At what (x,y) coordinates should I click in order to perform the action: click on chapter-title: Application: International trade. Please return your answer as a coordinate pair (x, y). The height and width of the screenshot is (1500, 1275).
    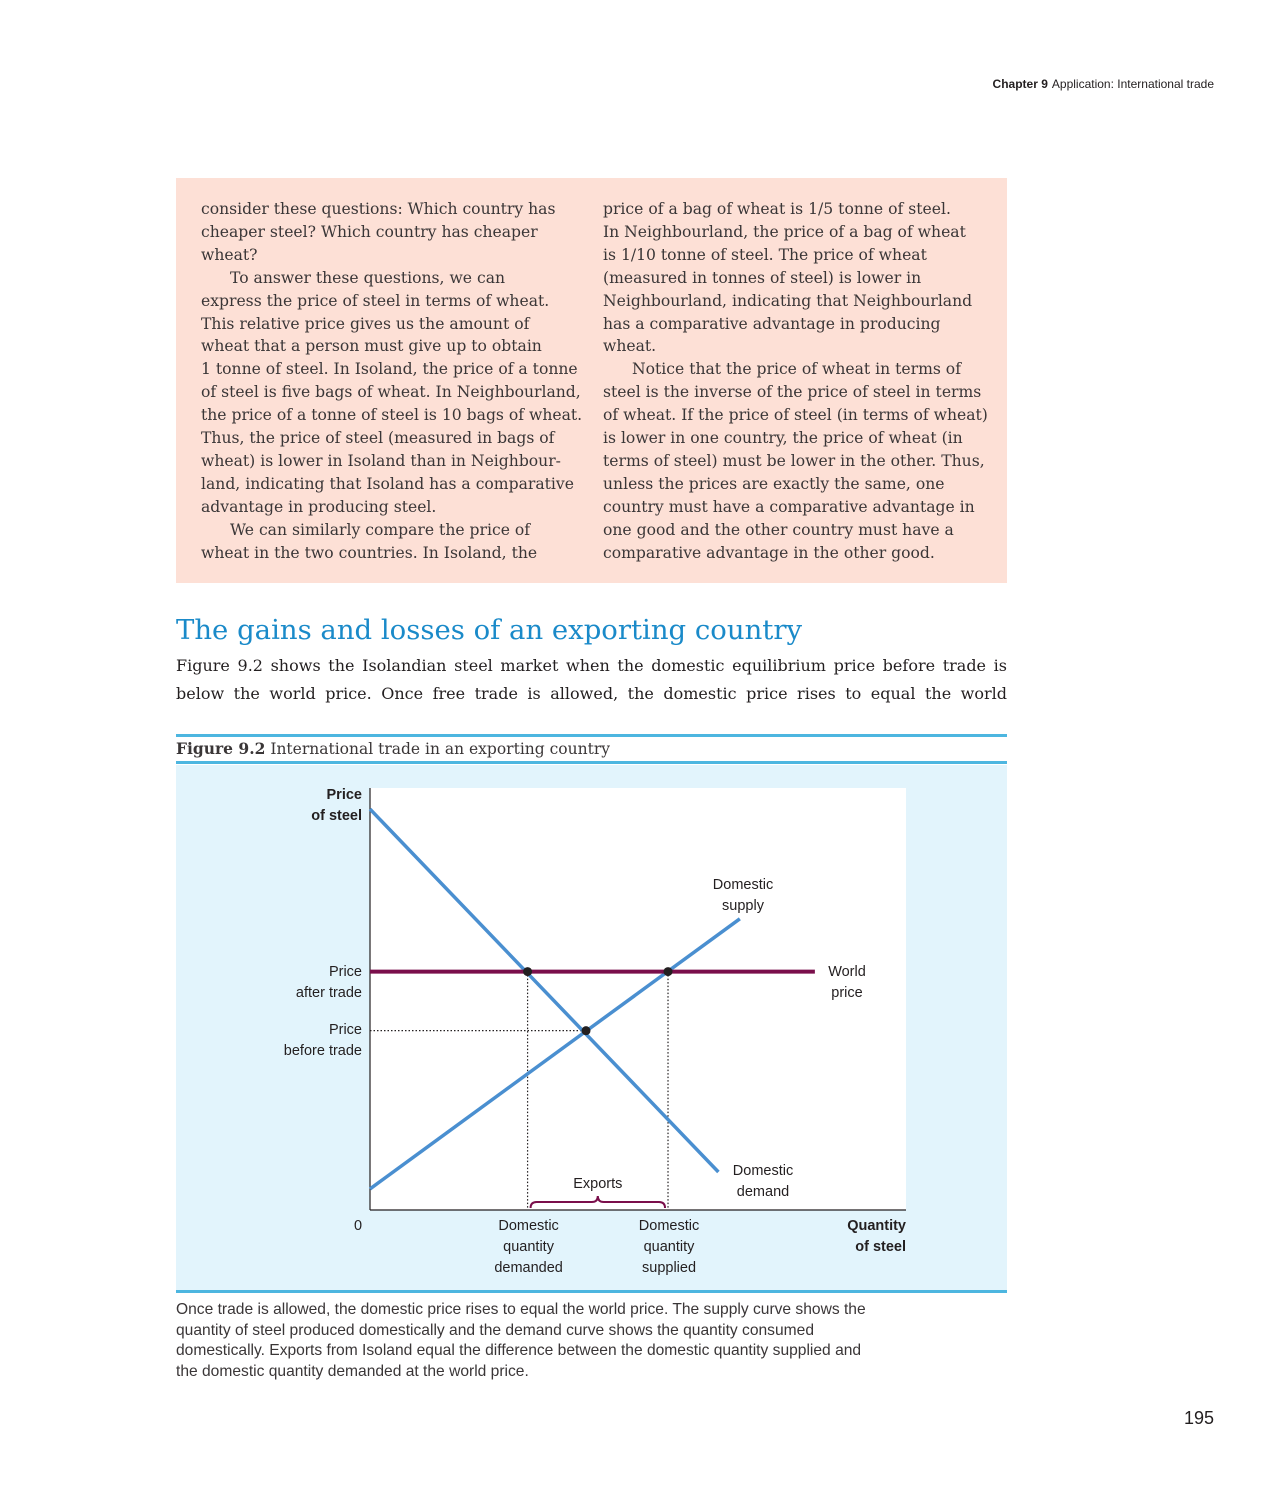
    Looking at the image, I should click on (1132, 84).